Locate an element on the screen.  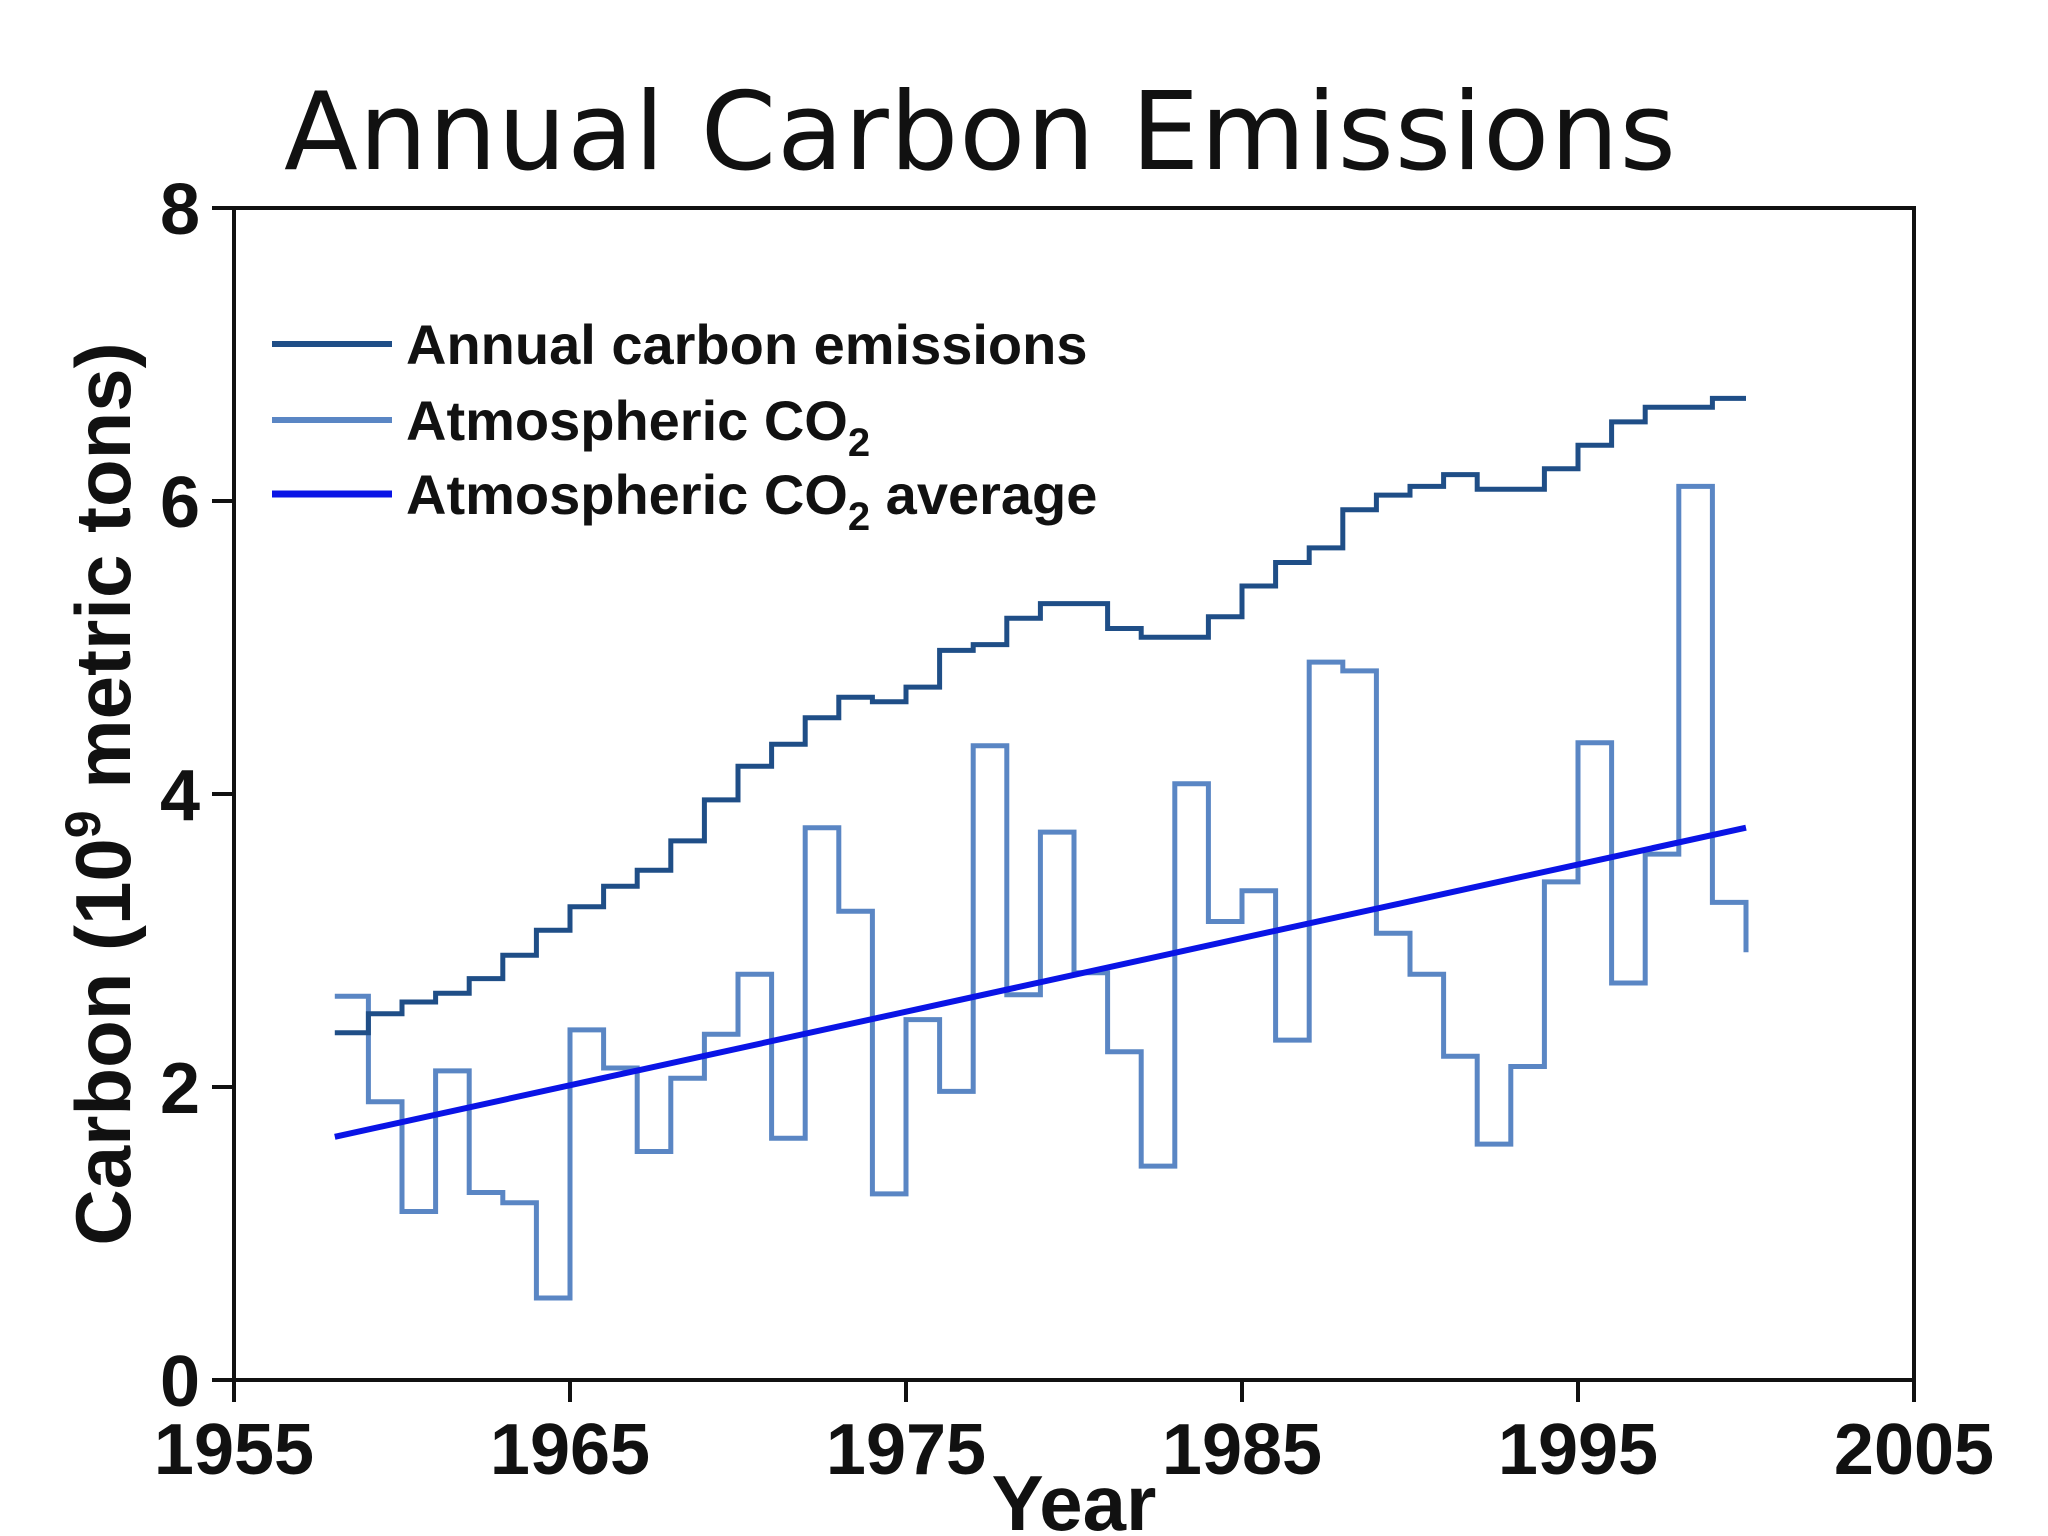
legend-label: Atmospheric CO2 average is located at coordinates (751, 501).